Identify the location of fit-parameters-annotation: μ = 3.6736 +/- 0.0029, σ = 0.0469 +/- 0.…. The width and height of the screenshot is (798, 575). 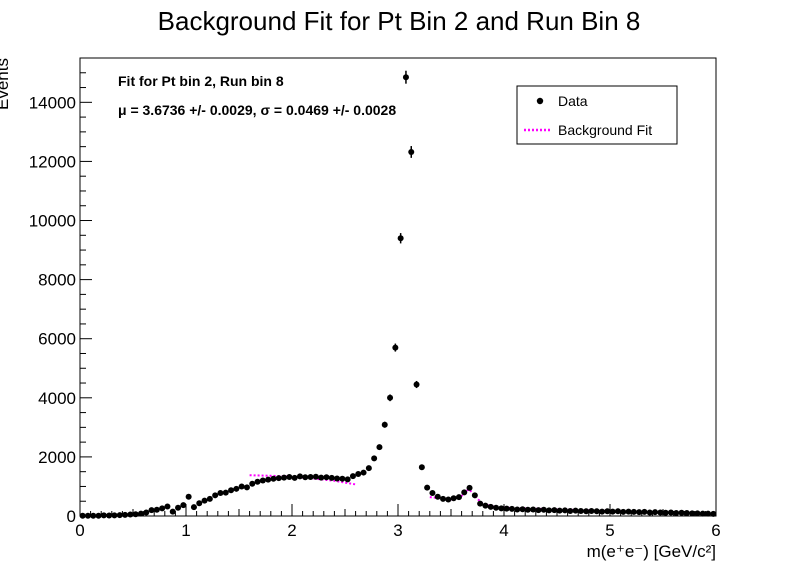
(257, 110).